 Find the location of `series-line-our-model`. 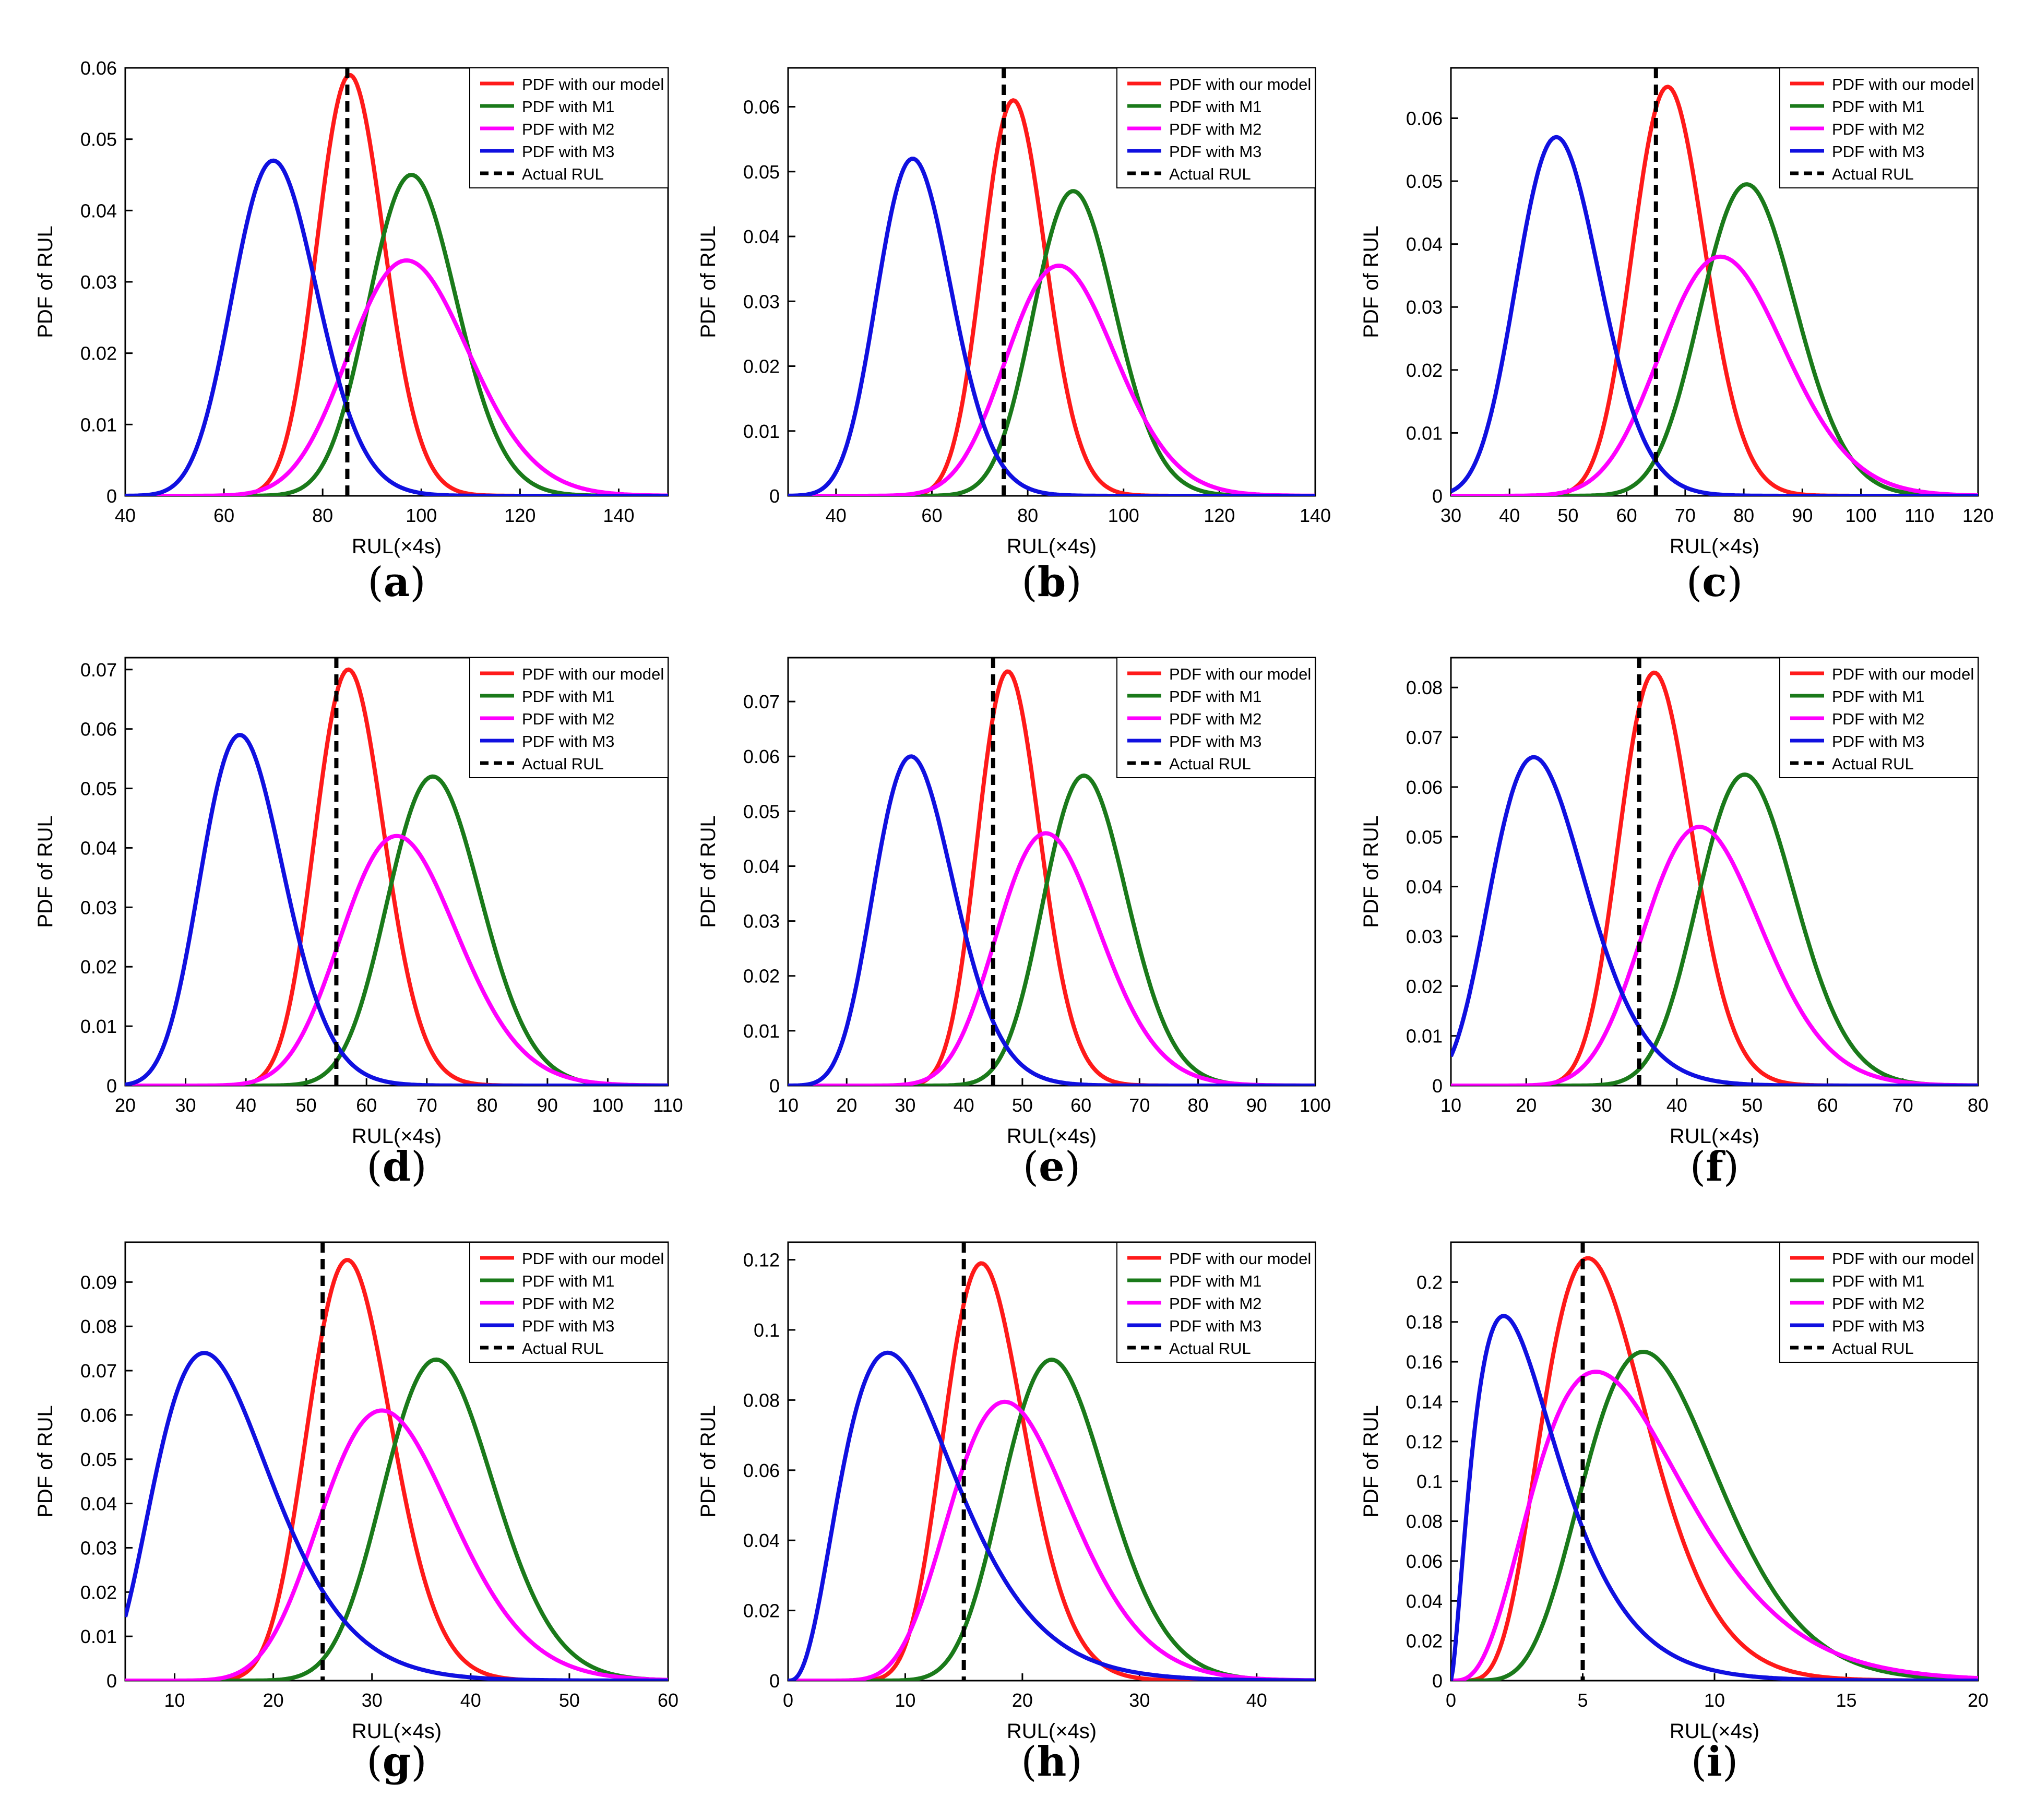

series-line-our-model is located at coordinates (396, 284).